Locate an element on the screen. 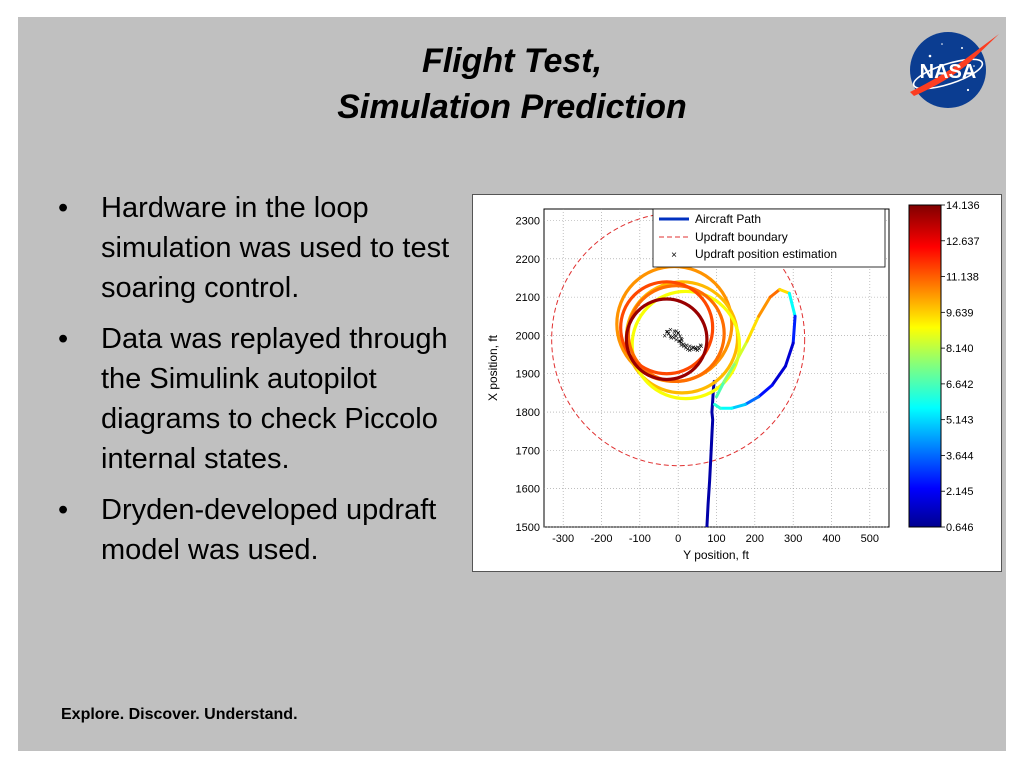 The image size is (1024, 768). y-tick-label: 1900 is located at coordinates (528, 375).